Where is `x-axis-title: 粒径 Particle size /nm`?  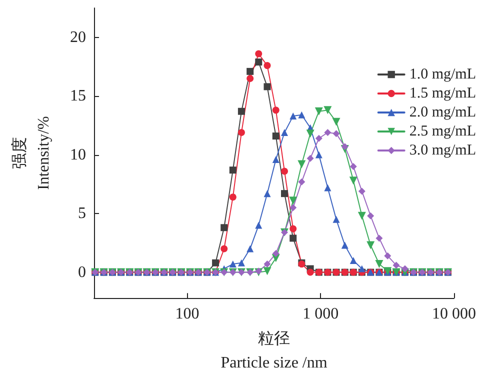 x-axis-title: 粒径 Particle size /nm is located at coordinates (274, 351).